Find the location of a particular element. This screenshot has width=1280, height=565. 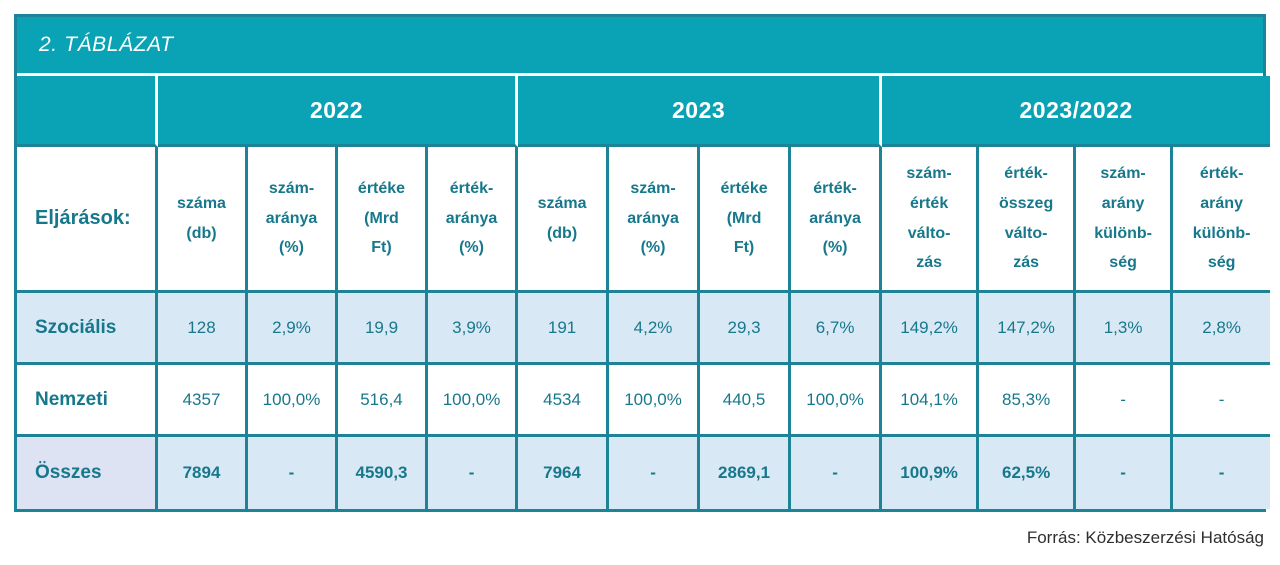

subheader-2023-ertekaranya: érték- aránya (%) is located at coordinates (837, 220).